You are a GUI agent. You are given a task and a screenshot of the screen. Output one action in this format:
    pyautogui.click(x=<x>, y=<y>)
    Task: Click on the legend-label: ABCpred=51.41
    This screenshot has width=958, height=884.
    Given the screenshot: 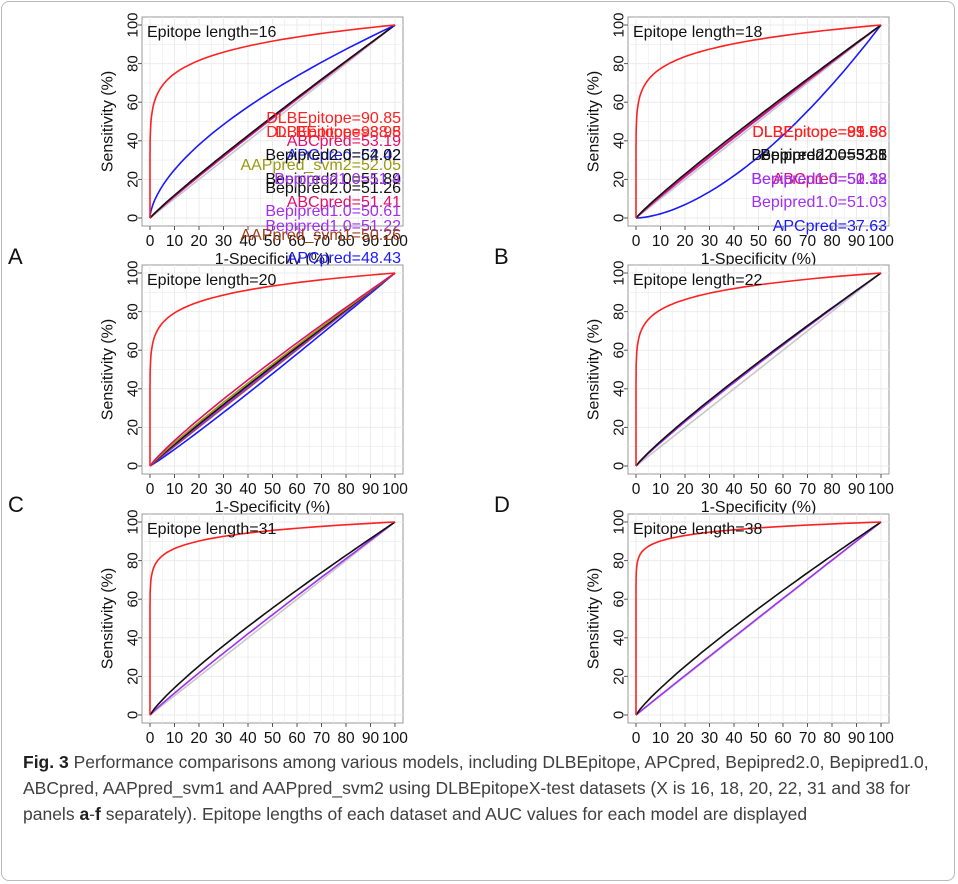 What is the action you would take?
    pyautogui.click(x=344, y=202)
    